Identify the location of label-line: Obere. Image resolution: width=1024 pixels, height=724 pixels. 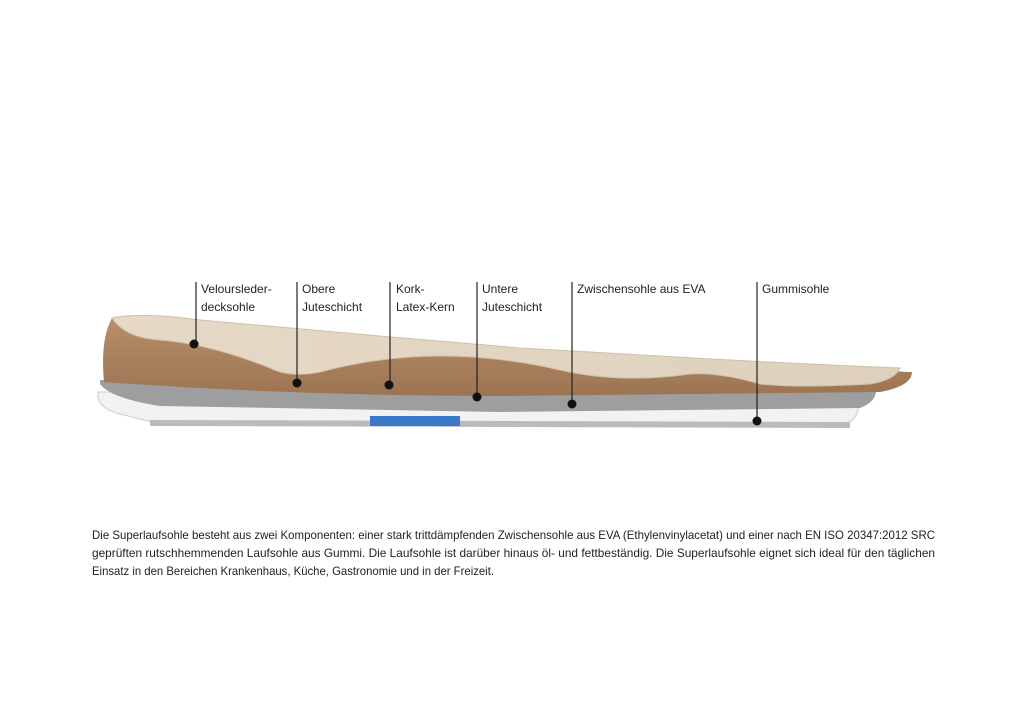
(319, 289).